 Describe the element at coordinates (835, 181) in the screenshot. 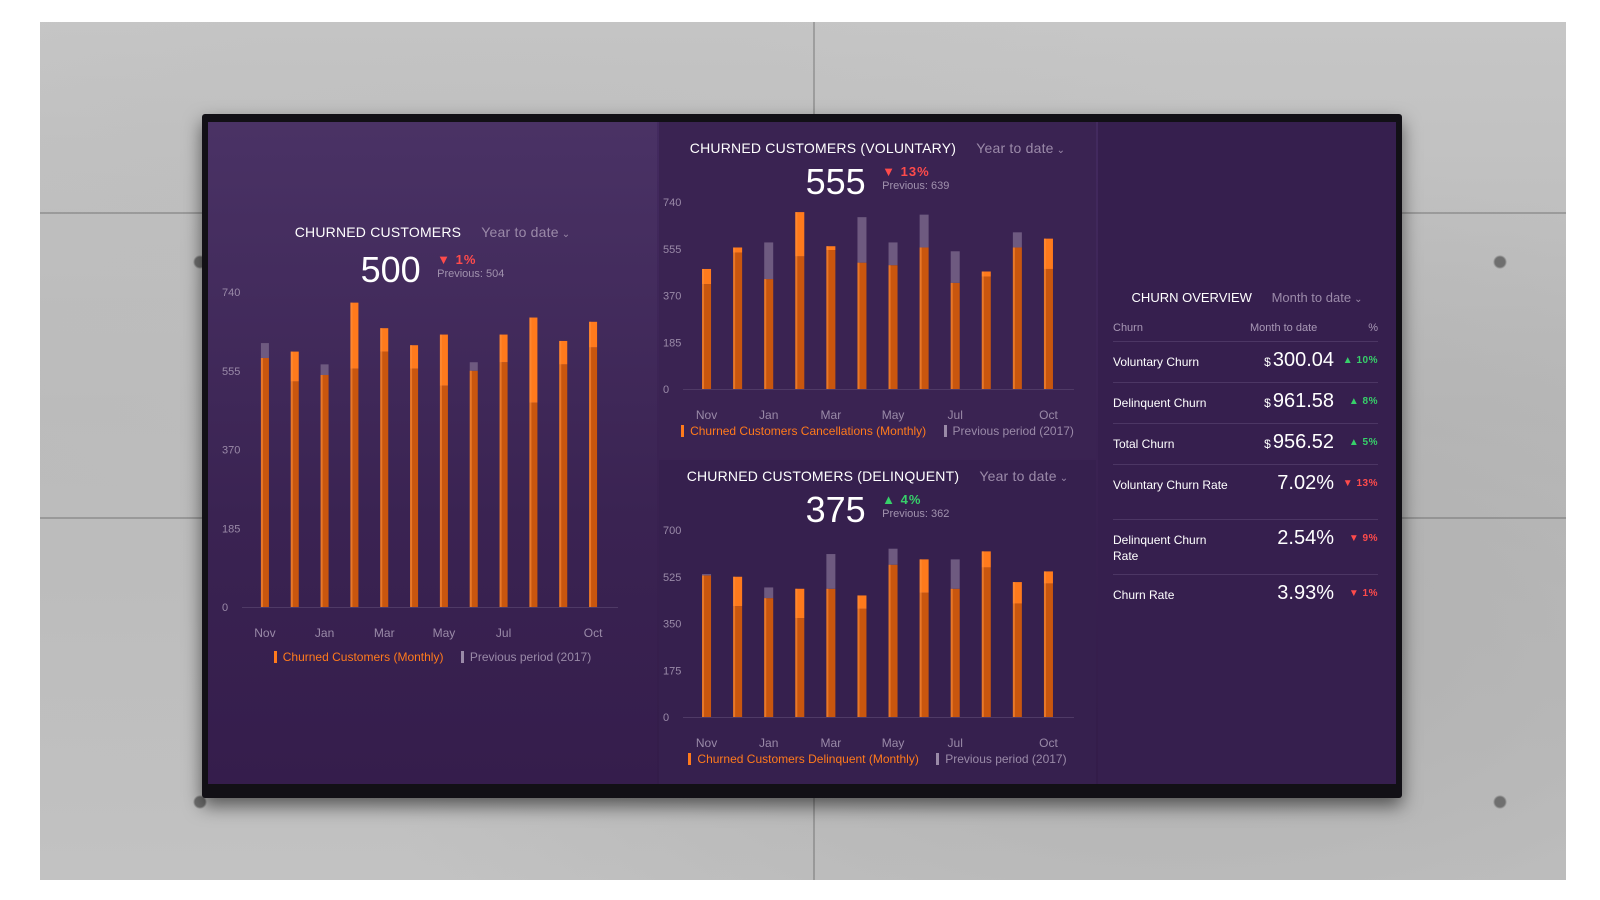

I see `kpi-value: 555` at that location.